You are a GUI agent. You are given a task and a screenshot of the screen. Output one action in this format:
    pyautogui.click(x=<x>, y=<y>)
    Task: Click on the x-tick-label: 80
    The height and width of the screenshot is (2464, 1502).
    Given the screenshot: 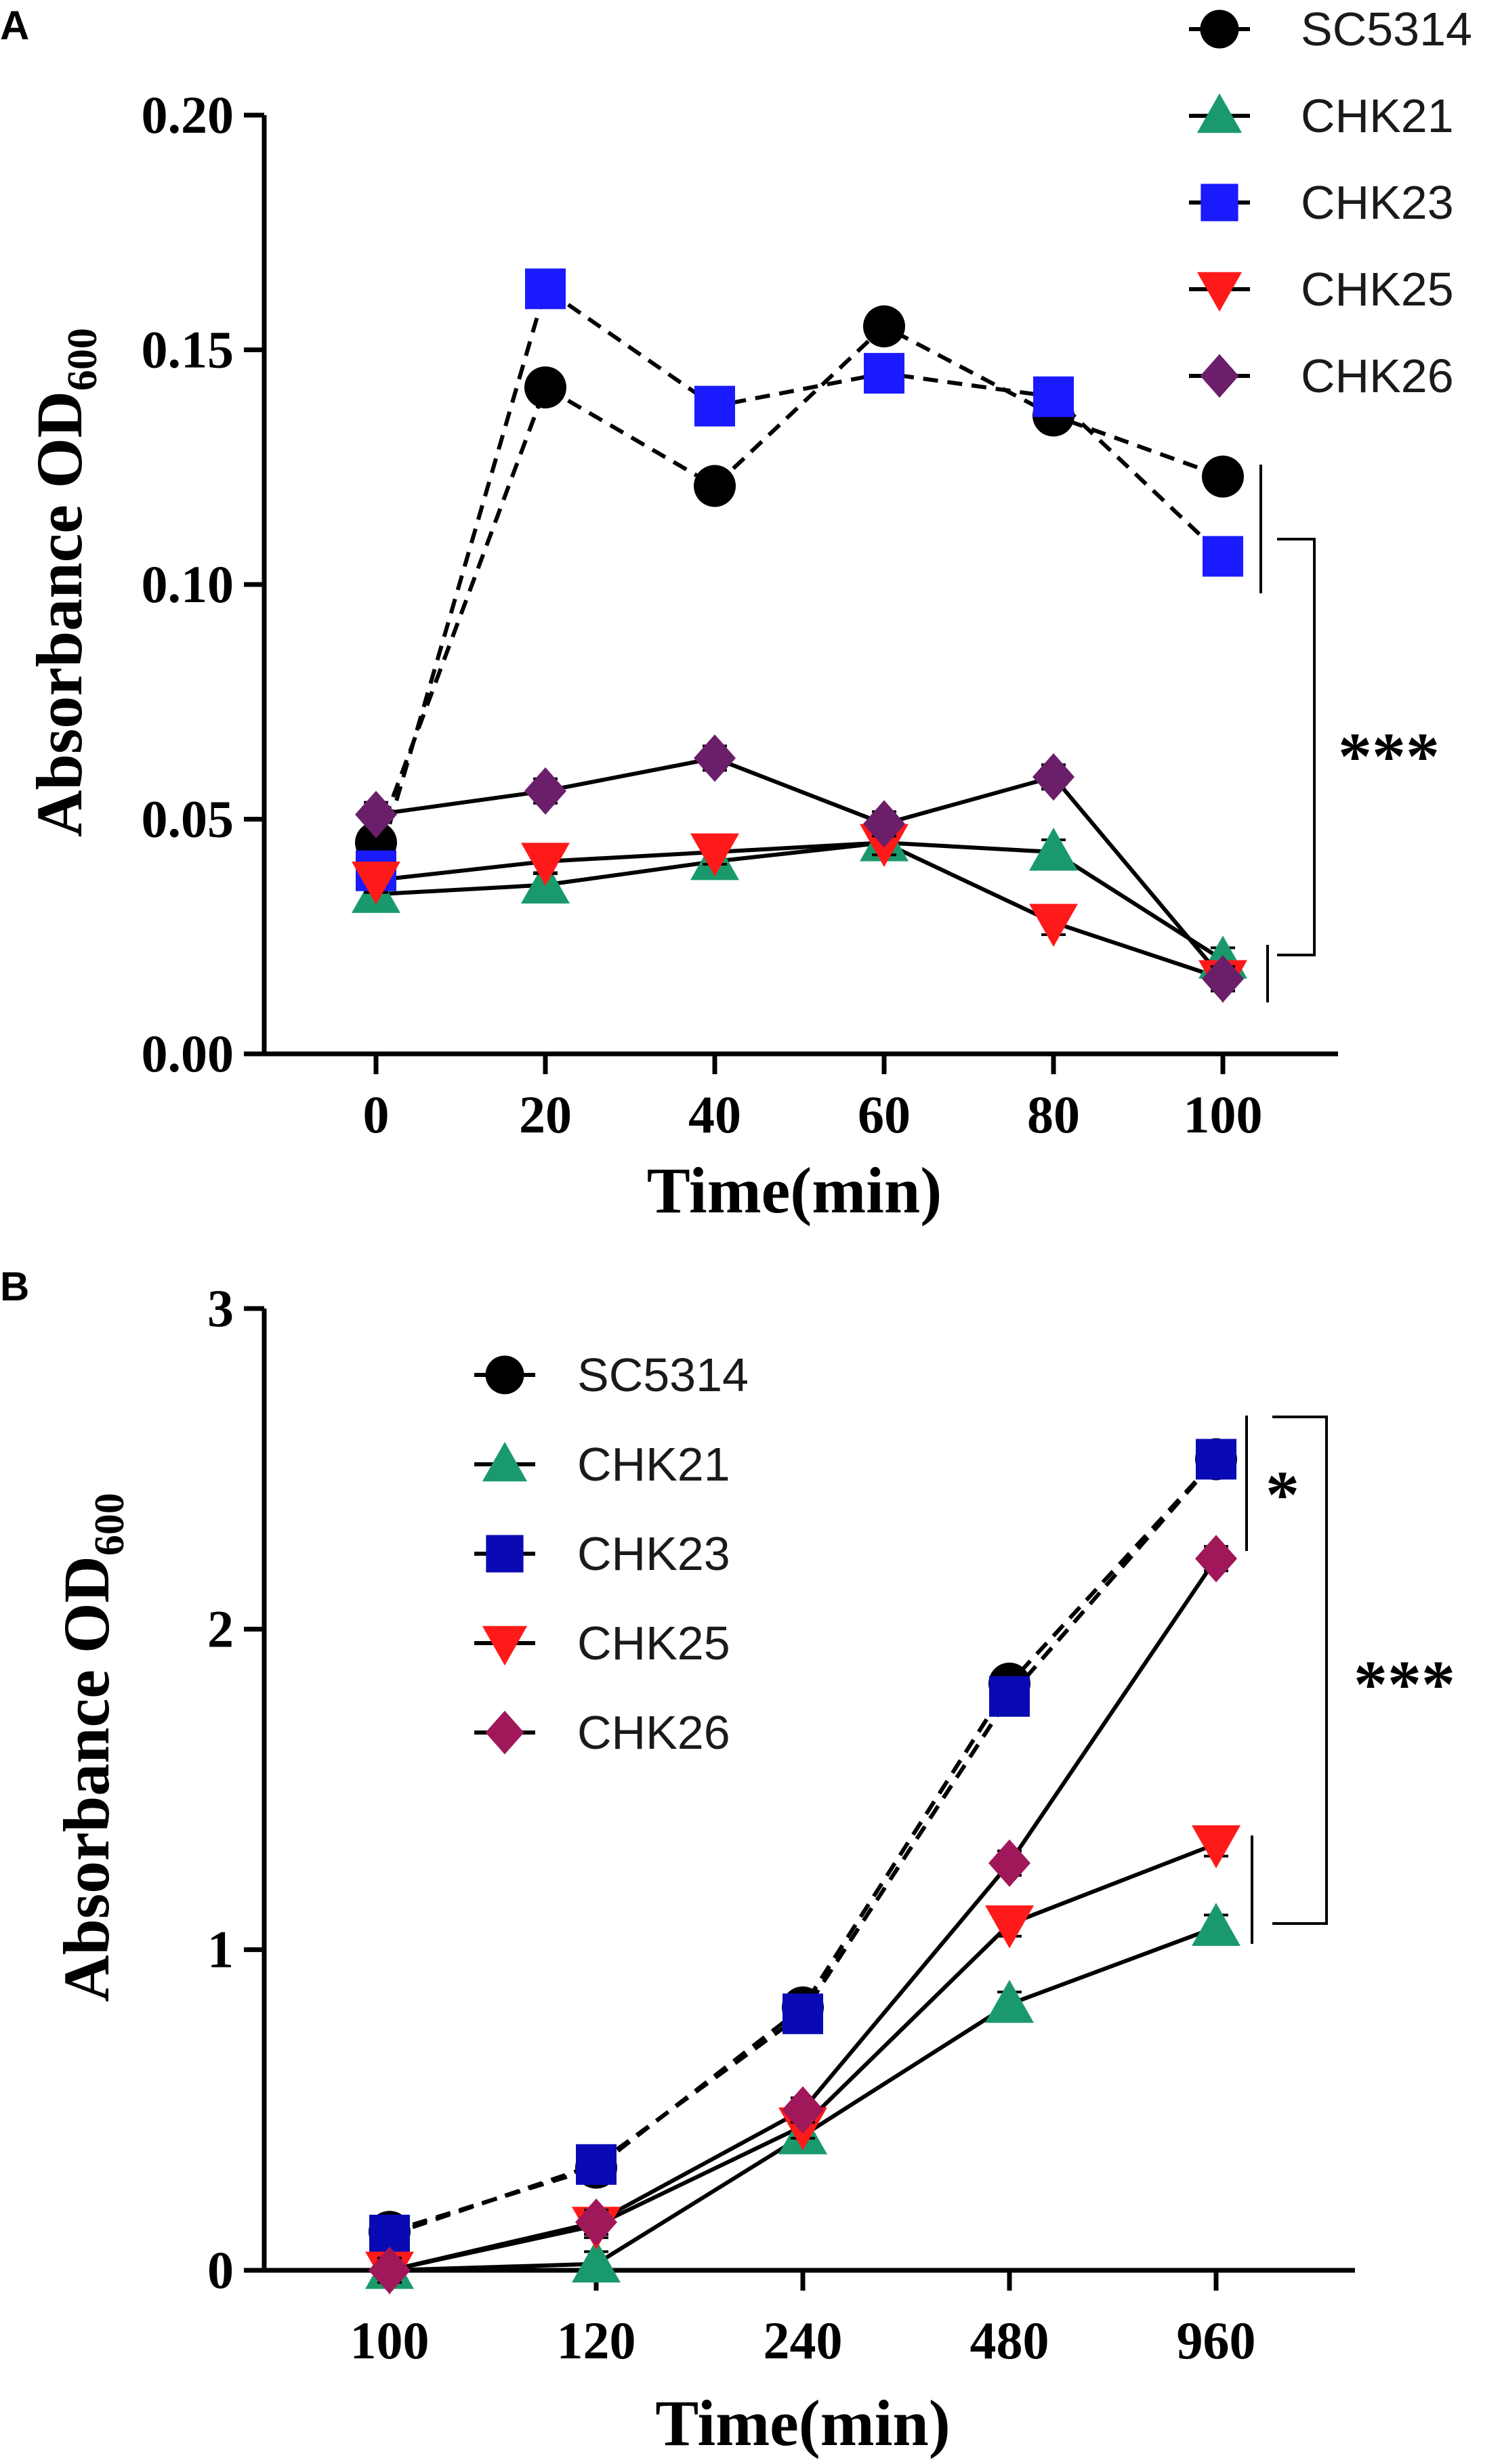 What is the action you would take?
    pyautogui.click(x=1053, y=1114)
    